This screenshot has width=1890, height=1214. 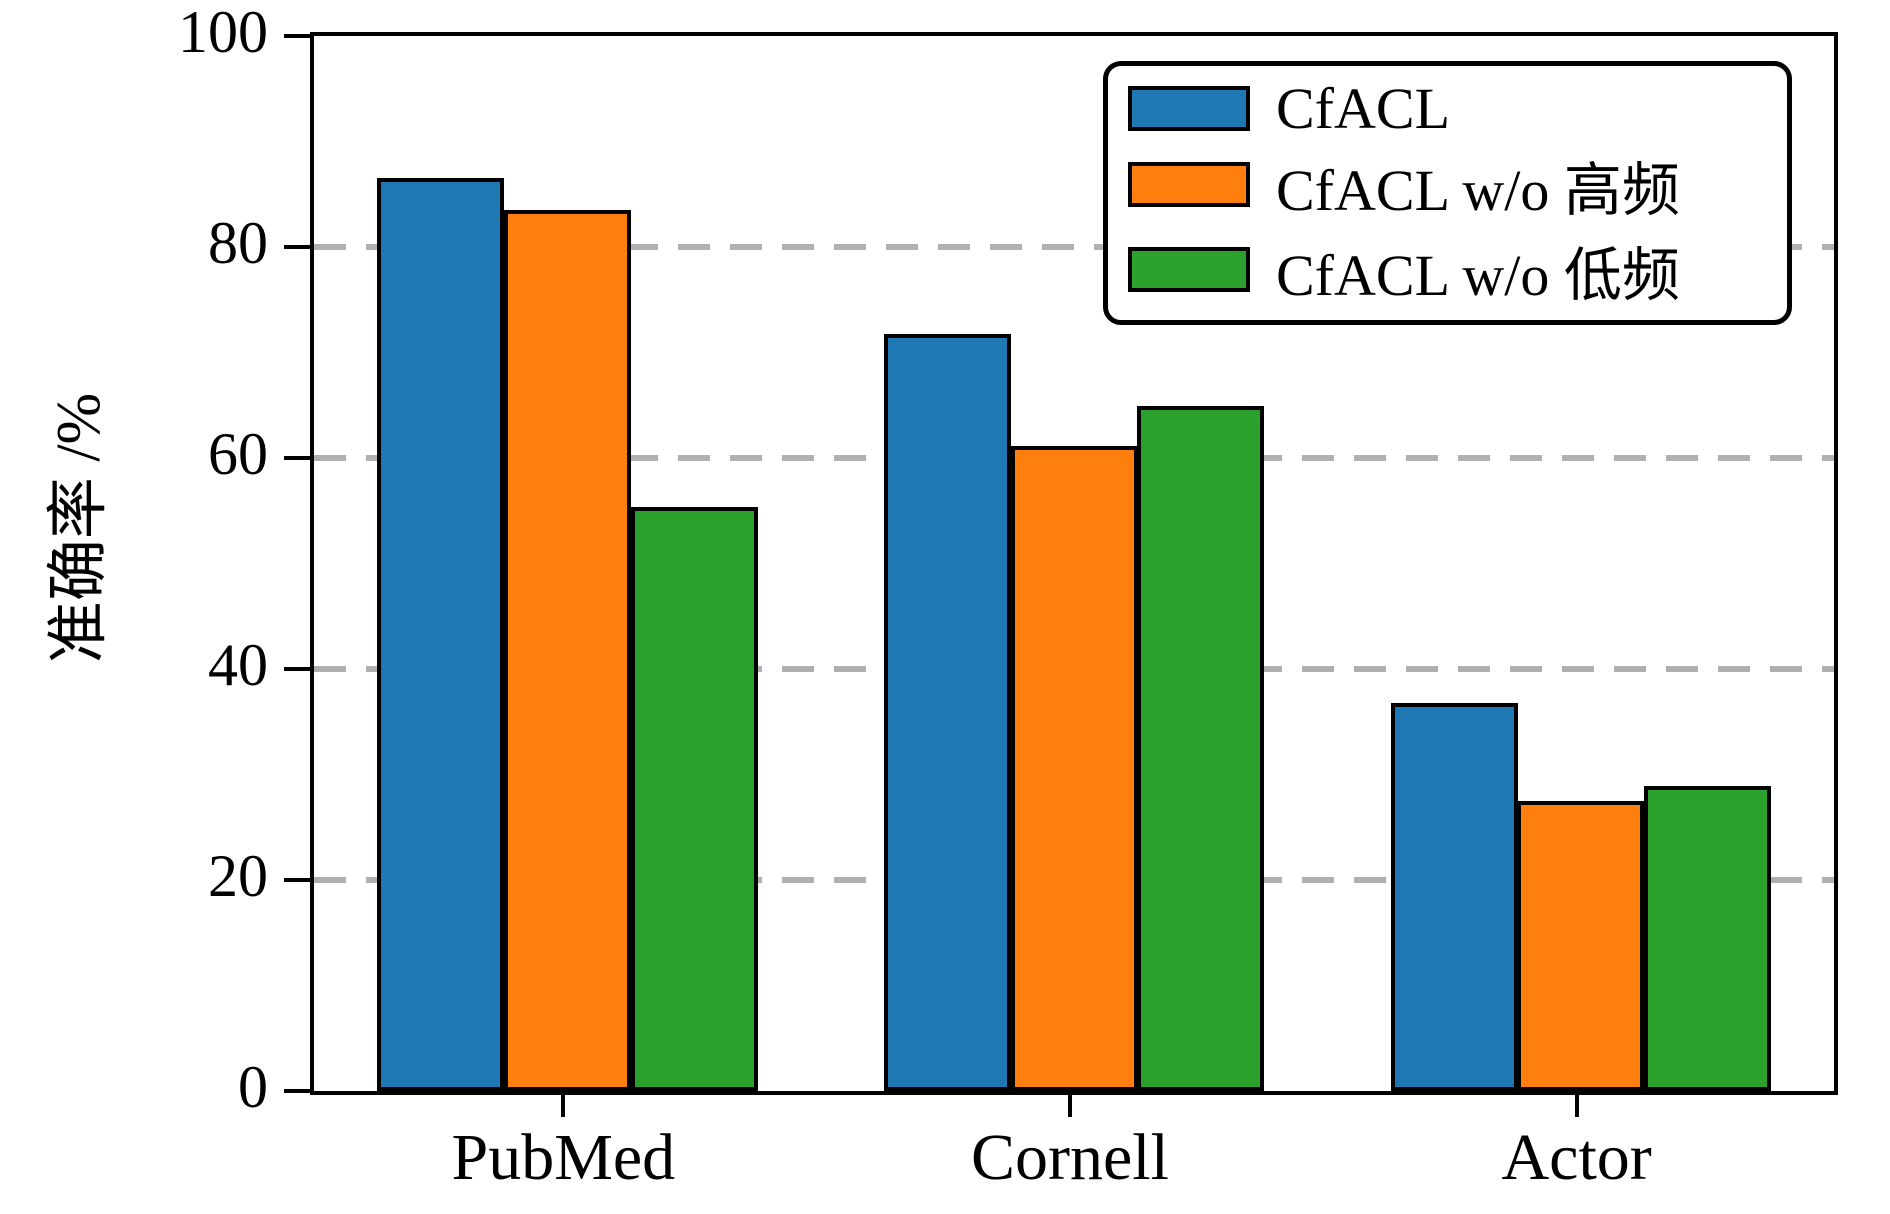 I want to click on x-tick-PubMed, so click(x=563, y=1104).